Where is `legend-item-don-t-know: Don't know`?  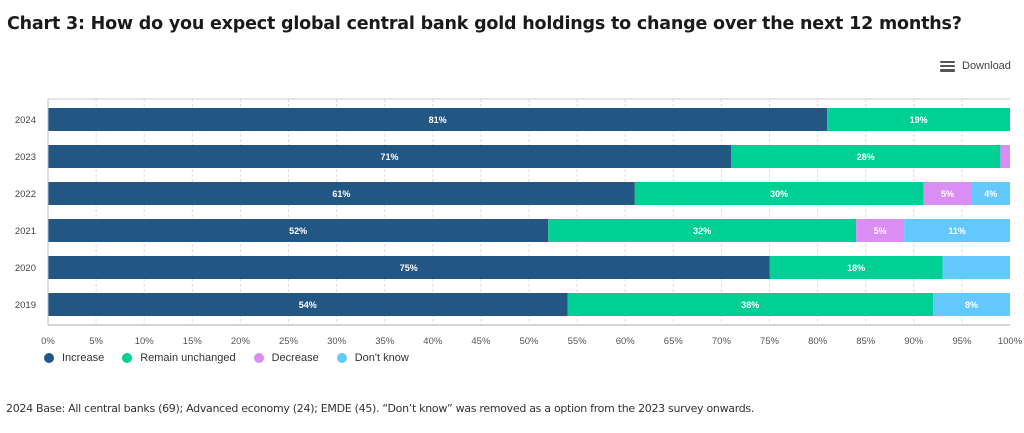 legend-item-don-t-know: Don't know is located at coordinates (372, 358).